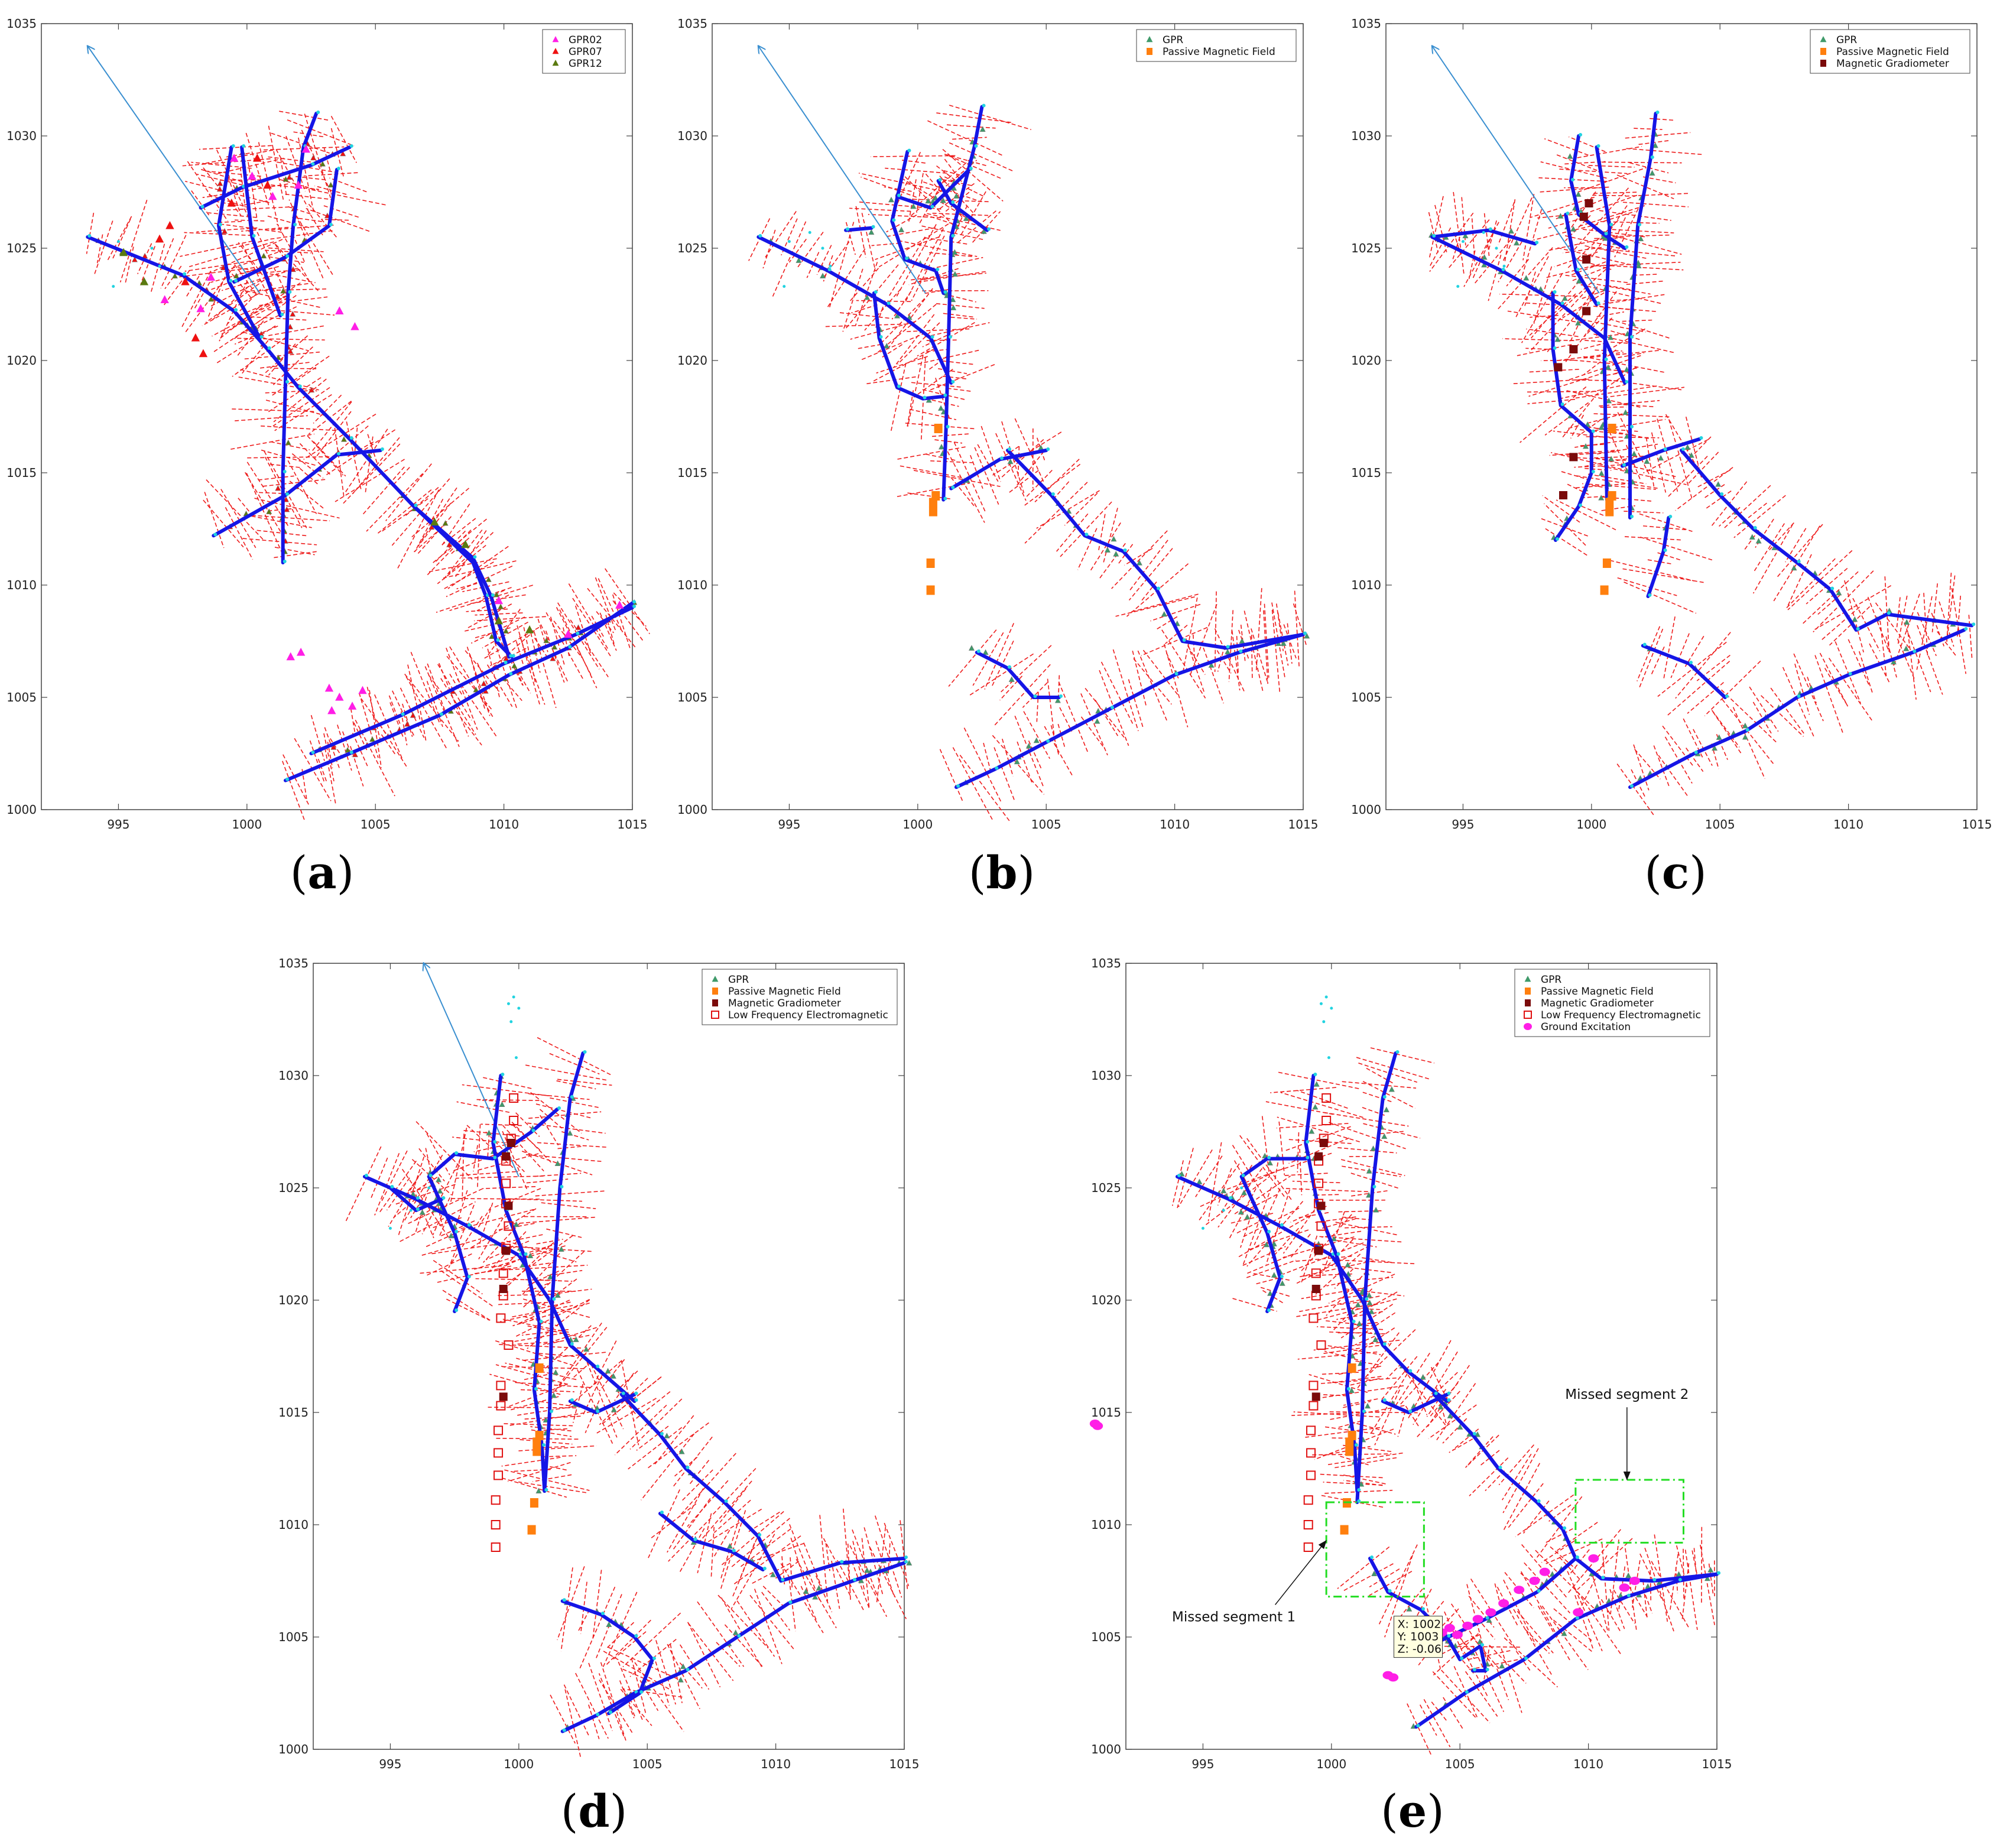  I want to click on caption-a: (a), so click(322, 872).